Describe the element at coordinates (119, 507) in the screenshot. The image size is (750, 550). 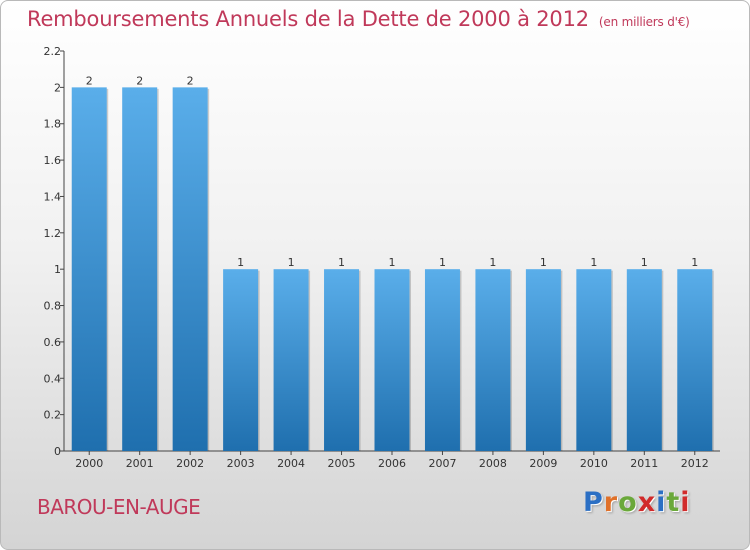
I see `commune-name: BAROU-EN-AUGE` at that location.